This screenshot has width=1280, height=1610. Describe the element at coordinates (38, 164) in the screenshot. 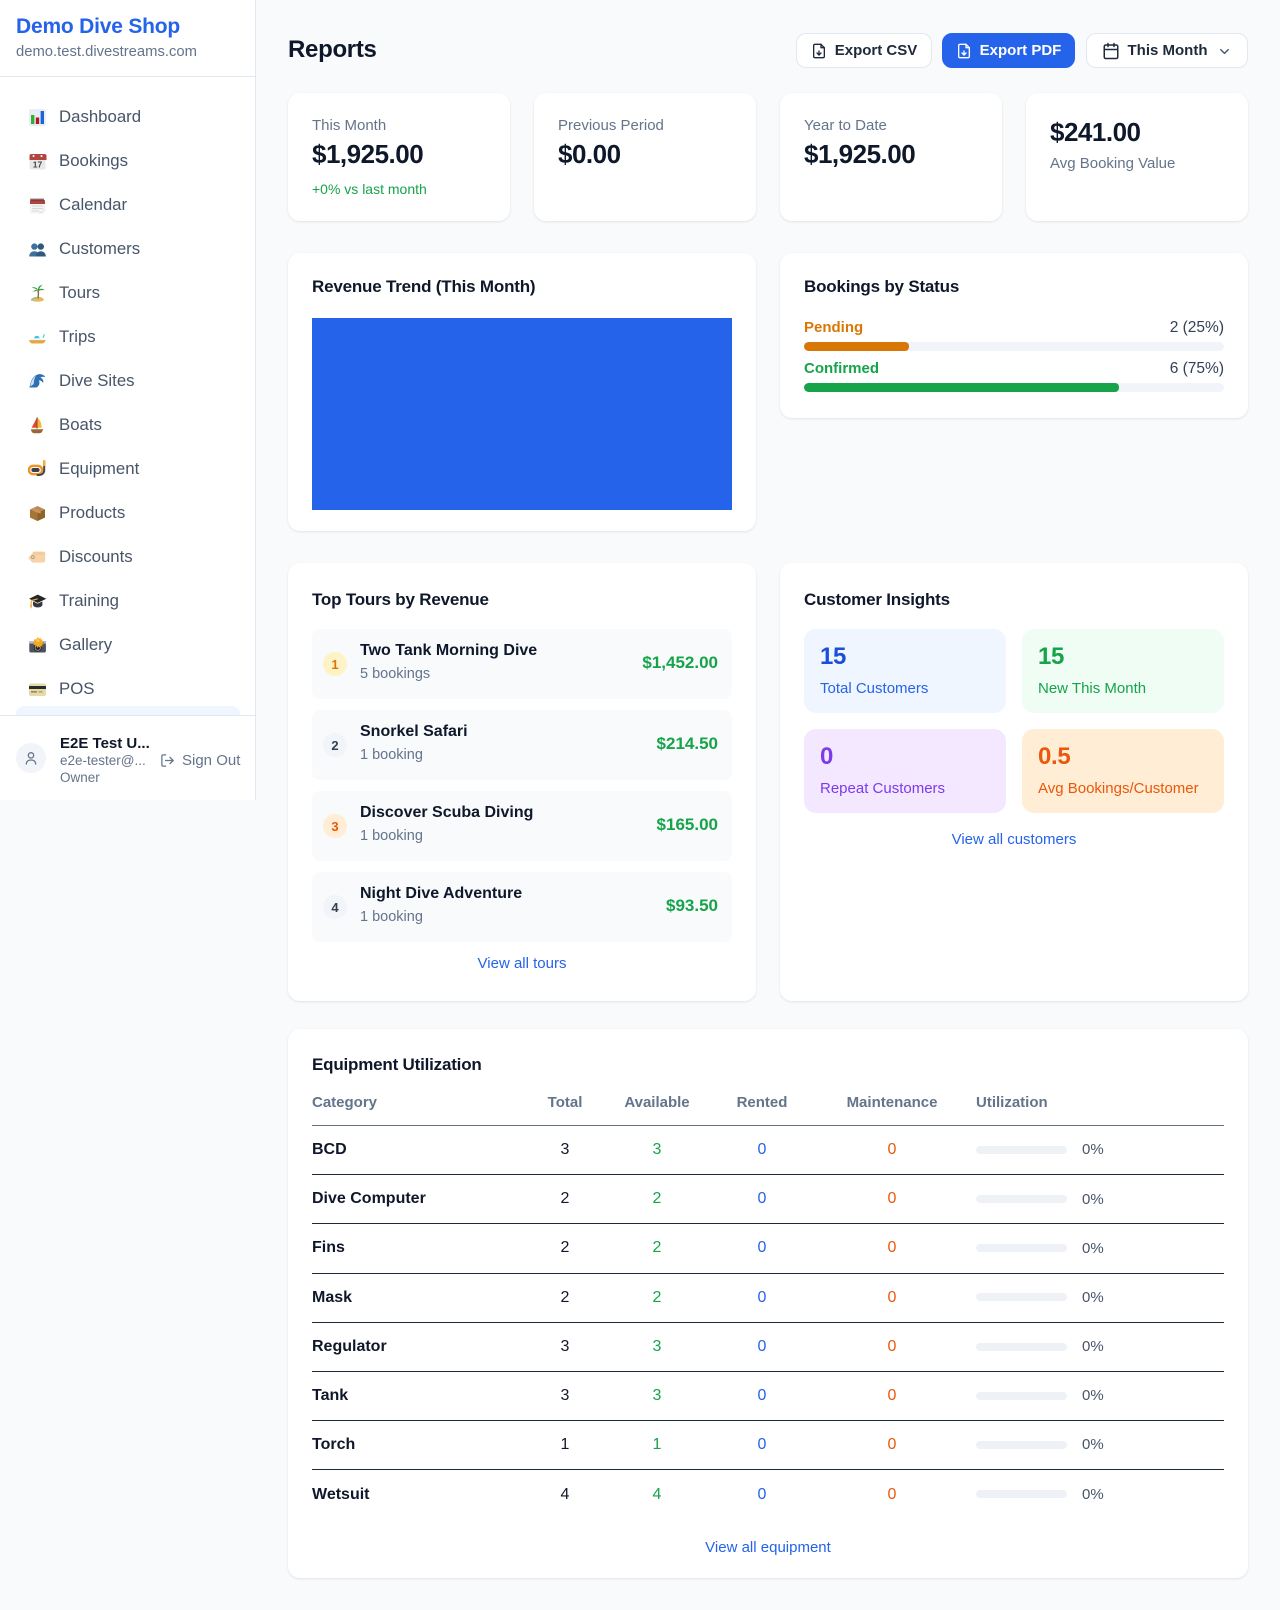

I see `svg-text: 17` at that location.